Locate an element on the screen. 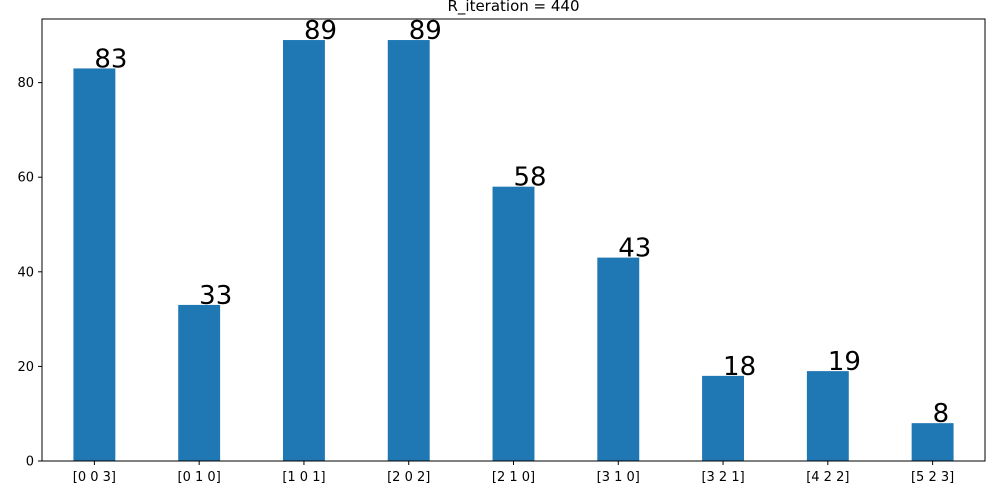 Image resolution: width=1000 pixels, height=500 pixels. x-tick-label: [1 0 1] is located at coordinates (303, 477).